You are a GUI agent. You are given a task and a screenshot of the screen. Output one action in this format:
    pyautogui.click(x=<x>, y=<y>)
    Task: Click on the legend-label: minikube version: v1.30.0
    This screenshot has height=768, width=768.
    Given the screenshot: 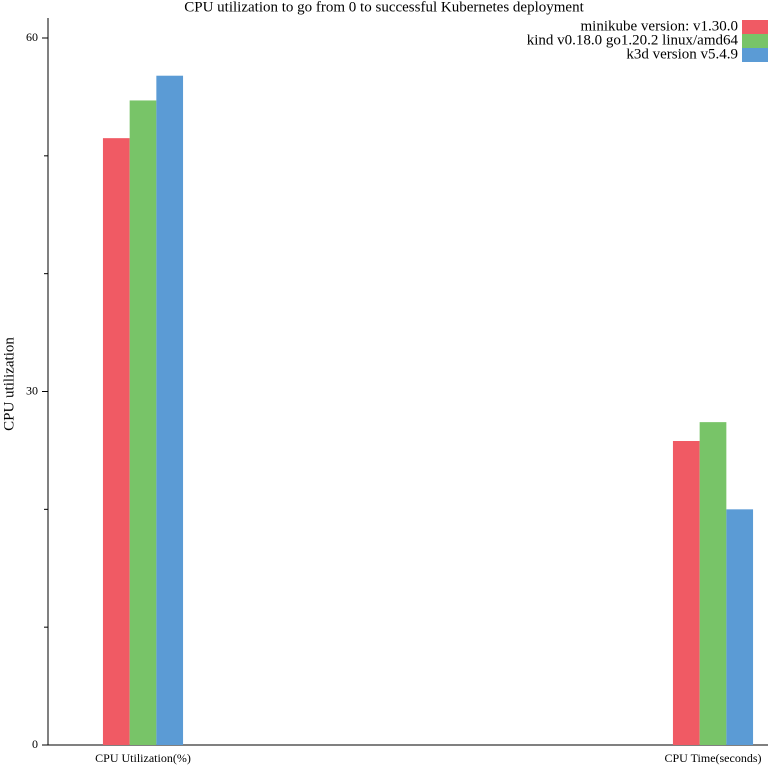 What is the action you would take?
    pyautogui.click(x=660, y=26)
    